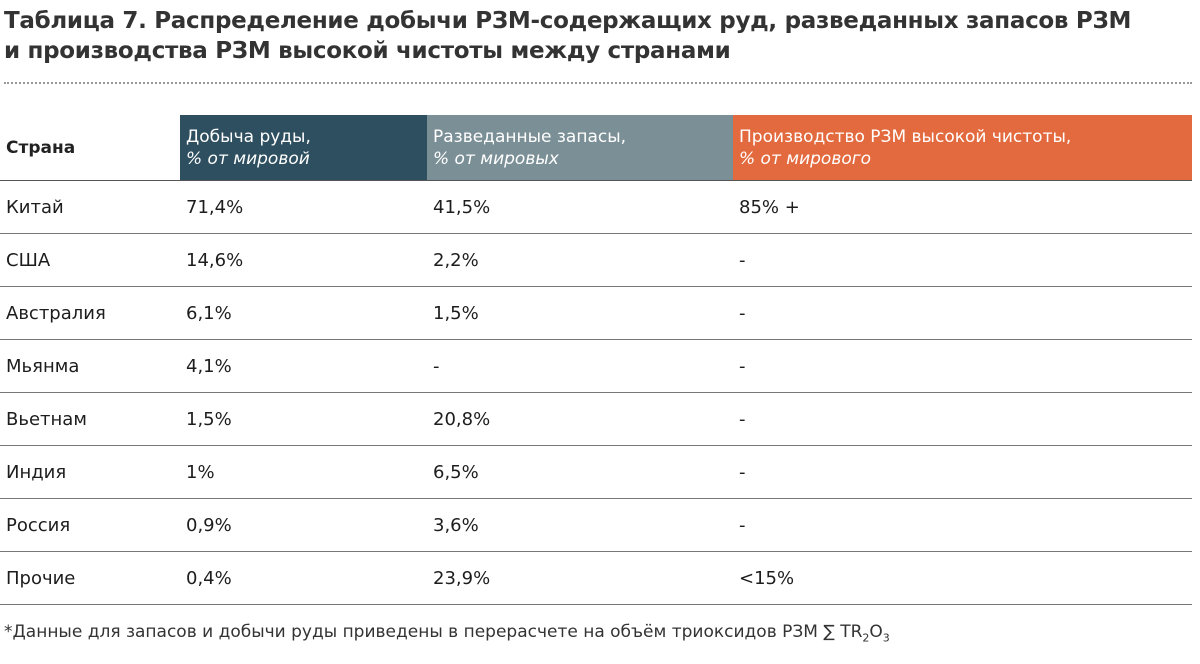 The height and width of the screenshot is (664, 1200). I want to click on table-row: Китай 71,4% 41,5% 85% +, so click(596, 207).